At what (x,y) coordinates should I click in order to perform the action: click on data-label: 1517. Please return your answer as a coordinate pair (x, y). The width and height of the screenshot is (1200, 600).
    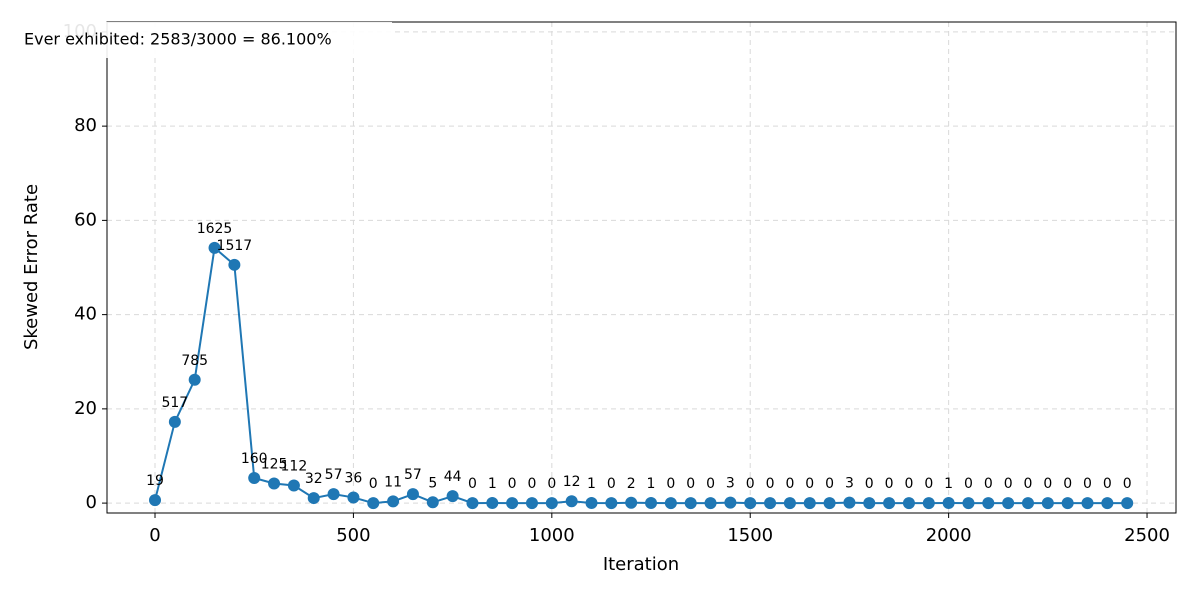
    Looking at the image, I should click on (235, 246).